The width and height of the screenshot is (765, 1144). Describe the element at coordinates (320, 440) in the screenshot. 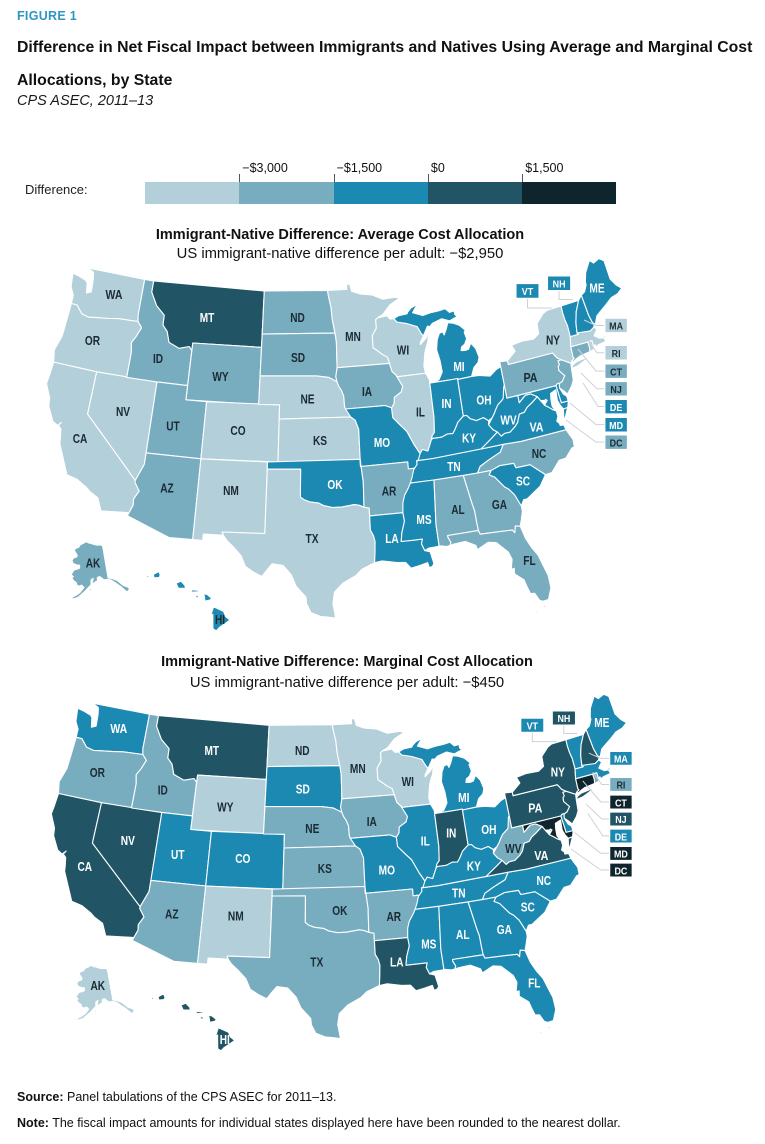

I see `svg-text: KS` at that location.